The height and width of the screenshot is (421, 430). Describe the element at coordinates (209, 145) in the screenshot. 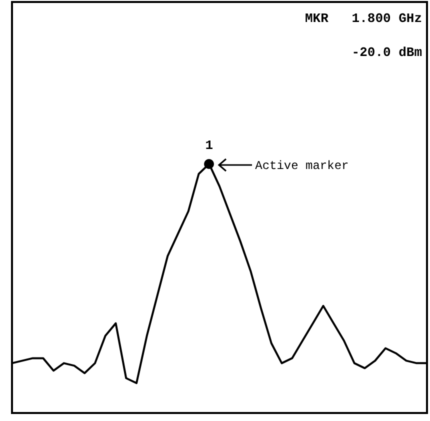

I see `text: 1` at that location.